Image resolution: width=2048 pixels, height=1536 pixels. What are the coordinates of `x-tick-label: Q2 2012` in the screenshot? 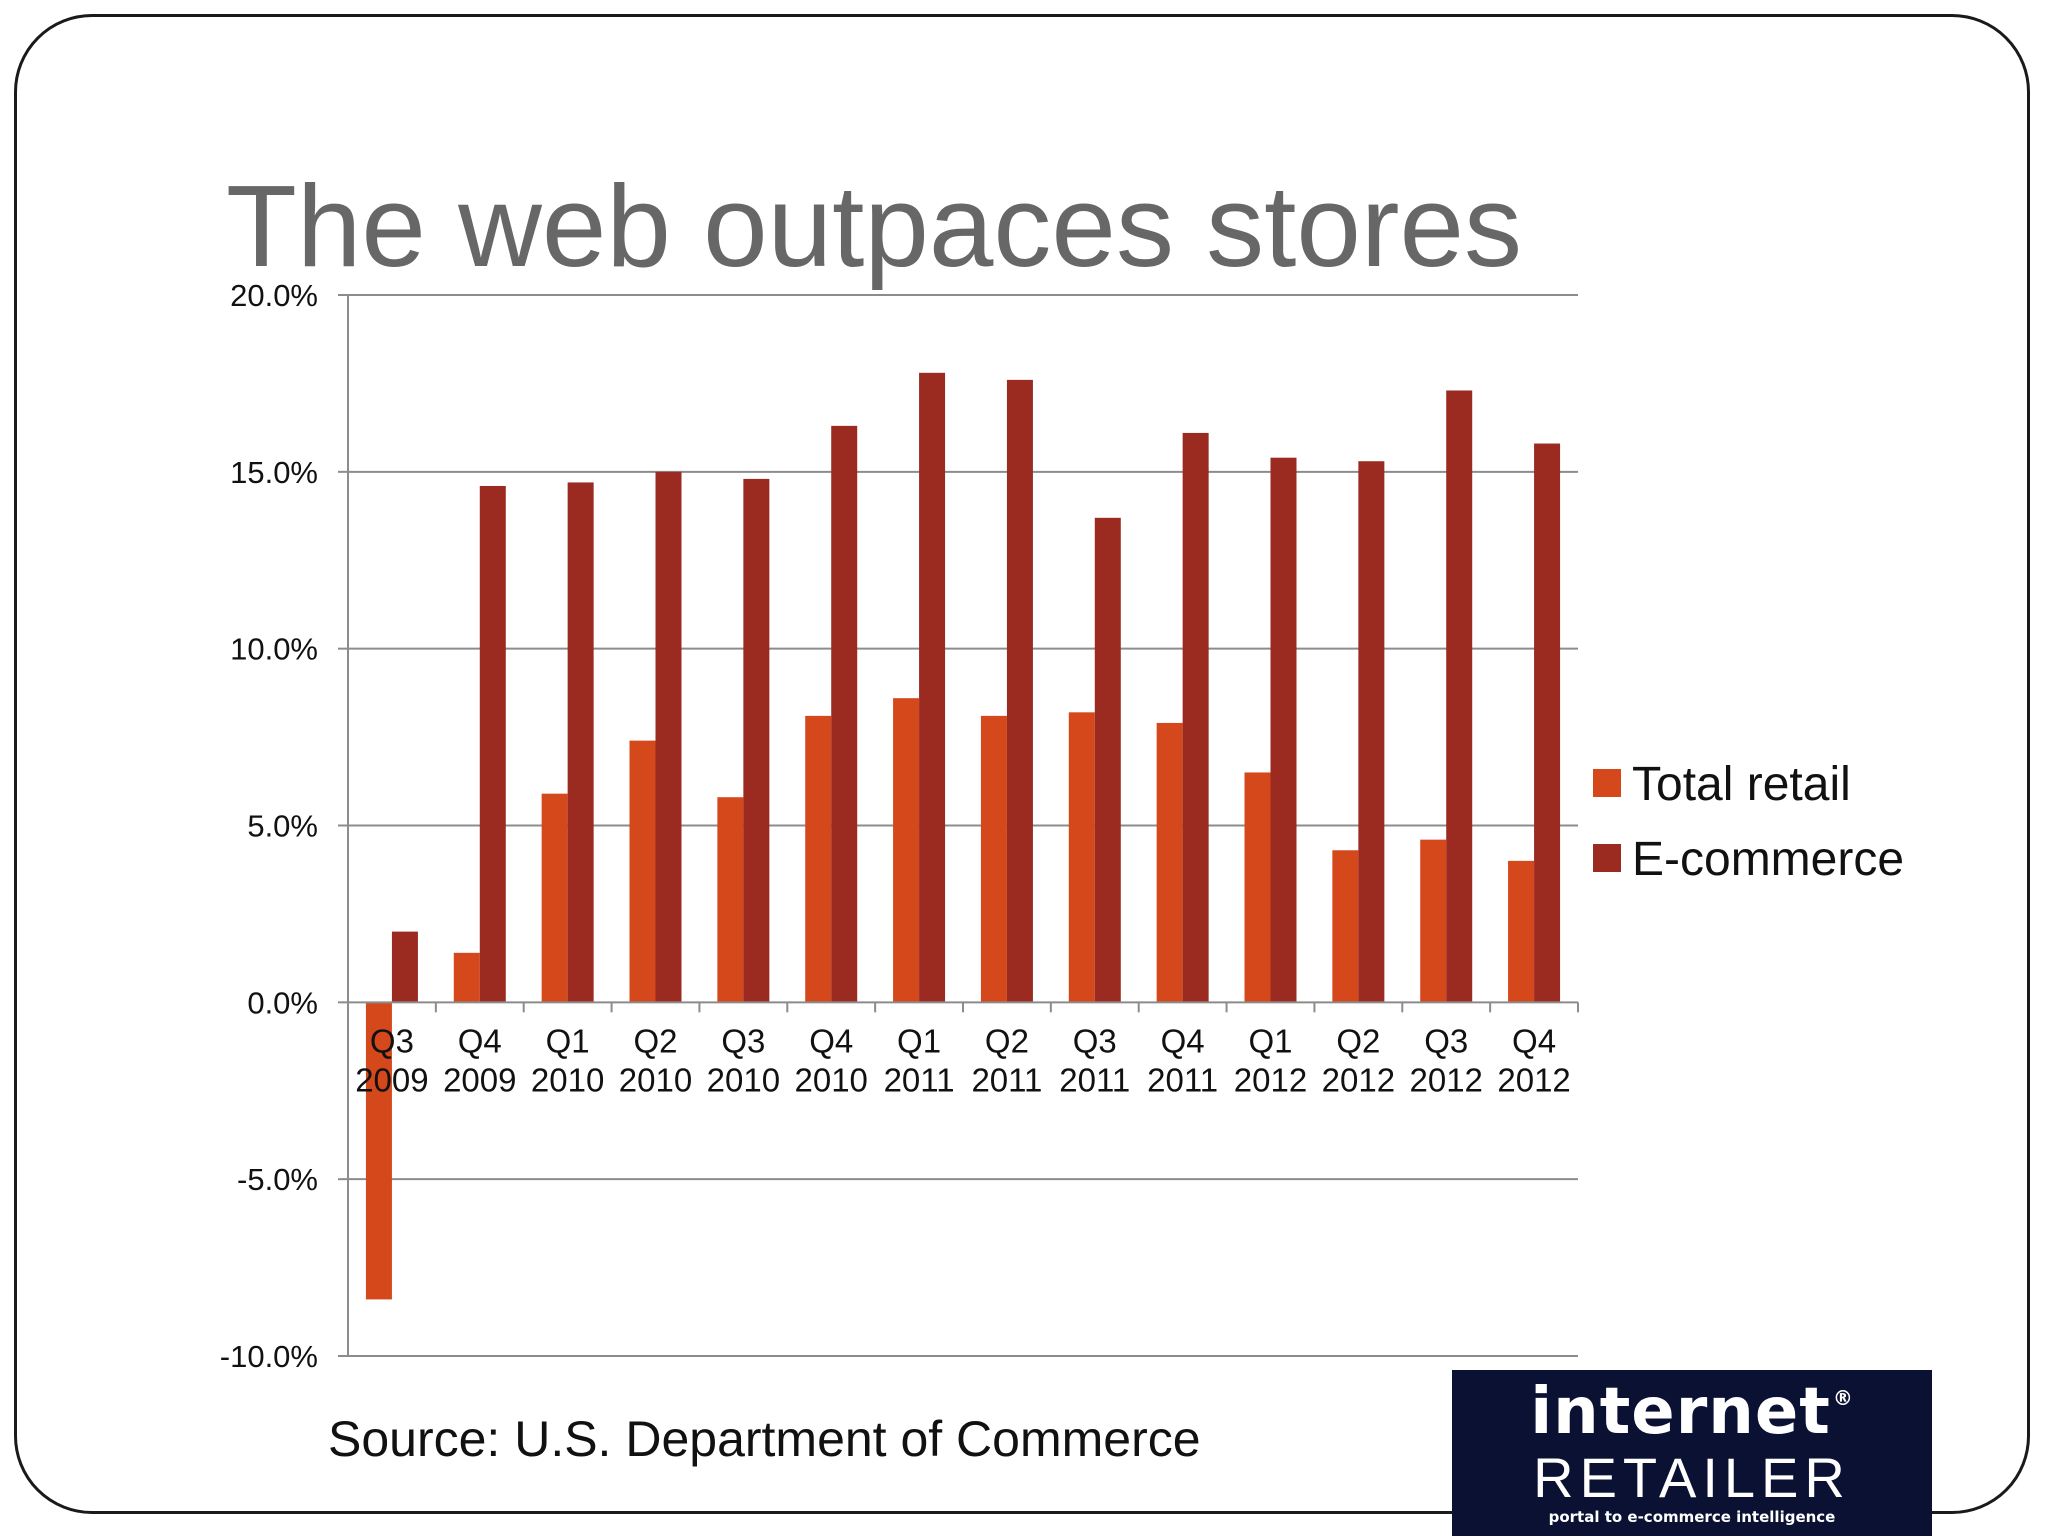 It's located at (1358, 1060).